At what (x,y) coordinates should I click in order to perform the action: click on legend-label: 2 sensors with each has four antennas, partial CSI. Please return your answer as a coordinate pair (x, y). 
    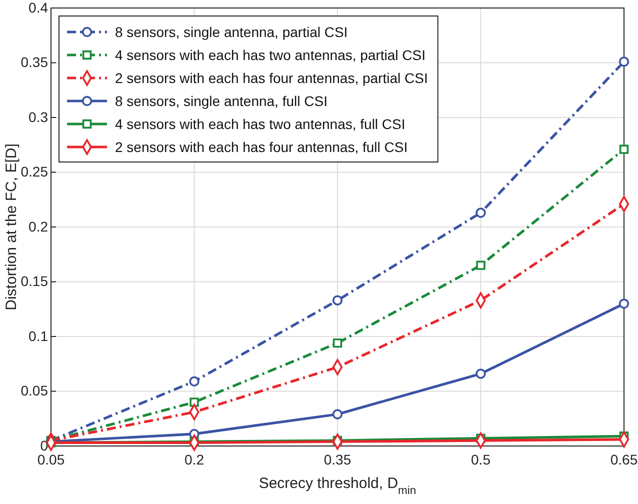
    Looking at the image, I should click on (271, 78).